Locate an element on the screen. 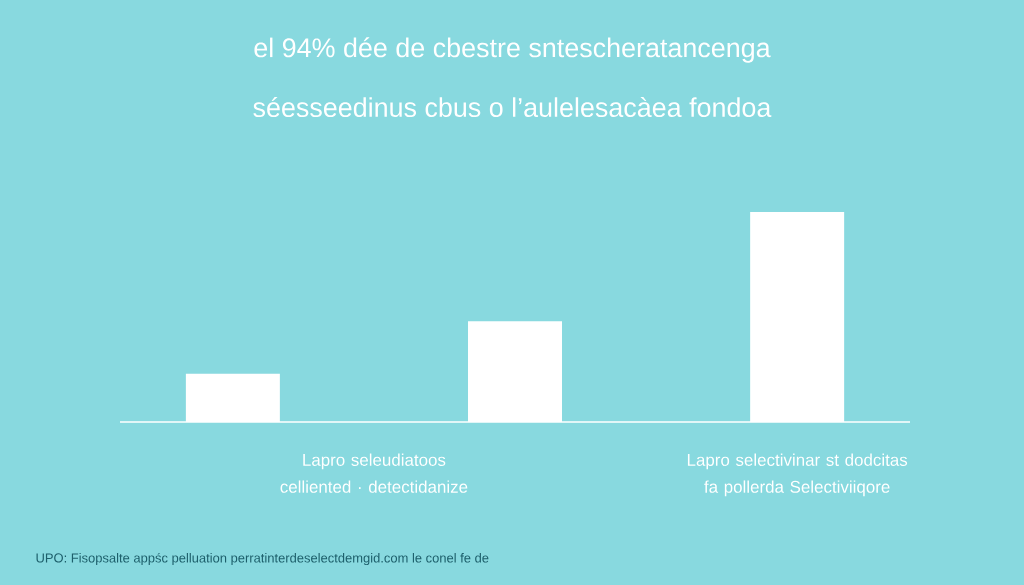 Image resolution: width=1024 pixels, height=585 pixels. chart-title: el 94% dée de cbestre sntescheratancenga is located at coordinates (512, 50).